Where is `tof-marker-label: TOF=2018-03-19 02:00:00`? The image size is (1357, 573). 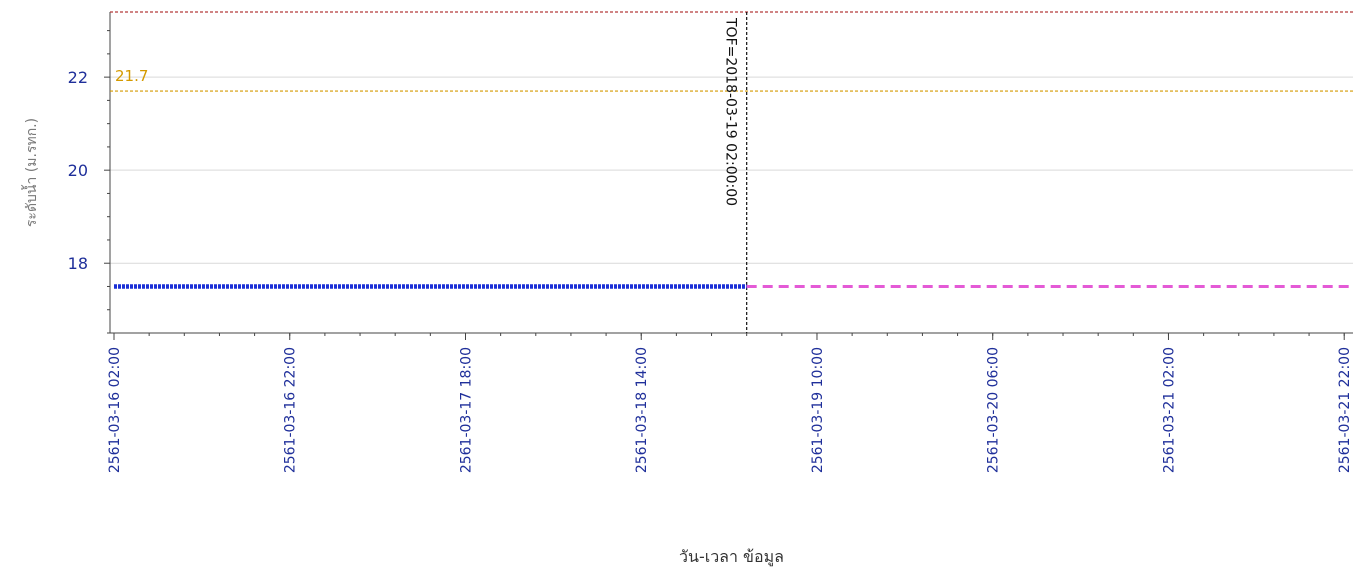
tof-marker-label: TOF=2018-03-19 02:00:00 is located at coordinates (731, 111).